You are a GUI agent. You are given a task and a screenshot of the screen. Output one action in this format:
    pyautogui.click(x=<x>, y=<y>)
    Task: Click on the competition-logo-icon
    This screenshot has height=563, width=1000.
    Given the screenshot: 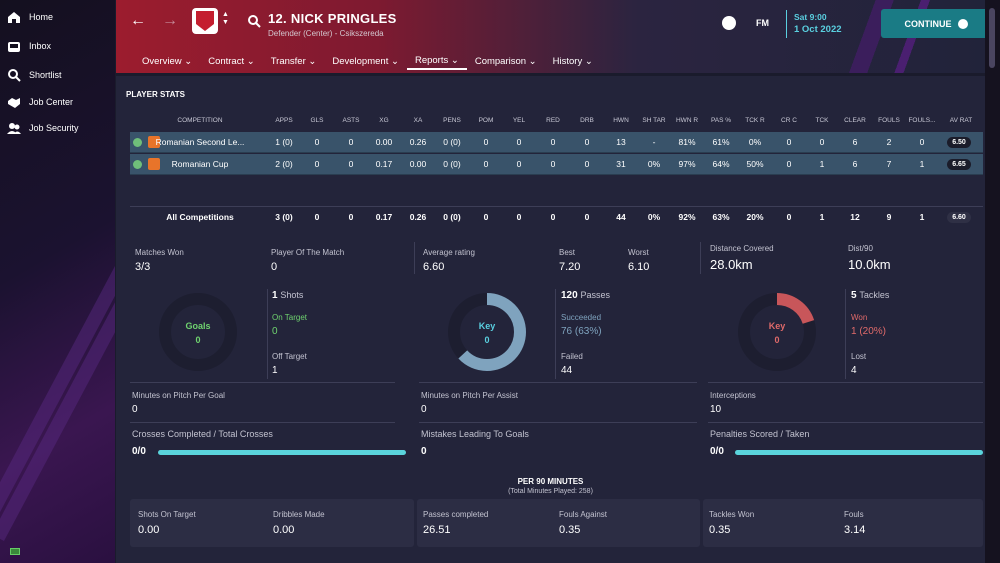 What is the action you would take?
    pyautogui.click(x=154, y=164)
    